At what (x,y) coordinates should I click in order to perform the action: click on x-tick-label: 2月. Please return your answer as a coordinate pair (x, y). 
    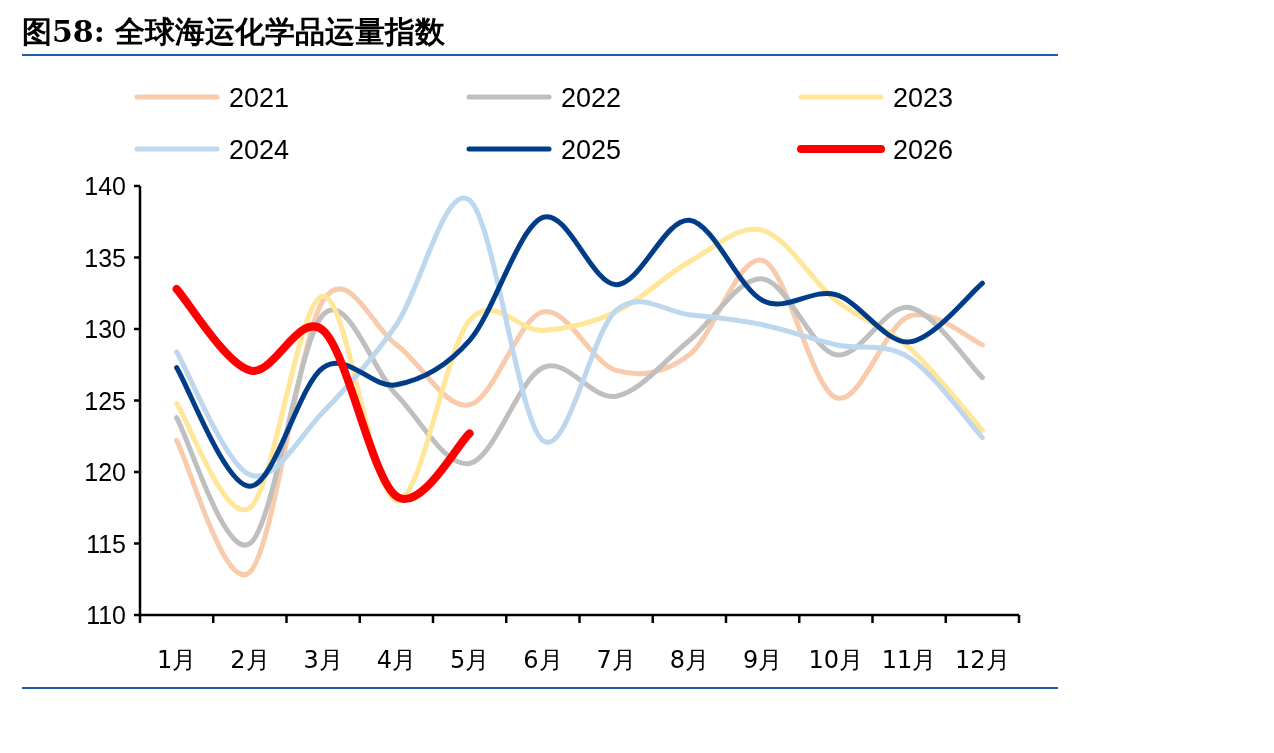
    Looking at the image, I should click on (250, 660).